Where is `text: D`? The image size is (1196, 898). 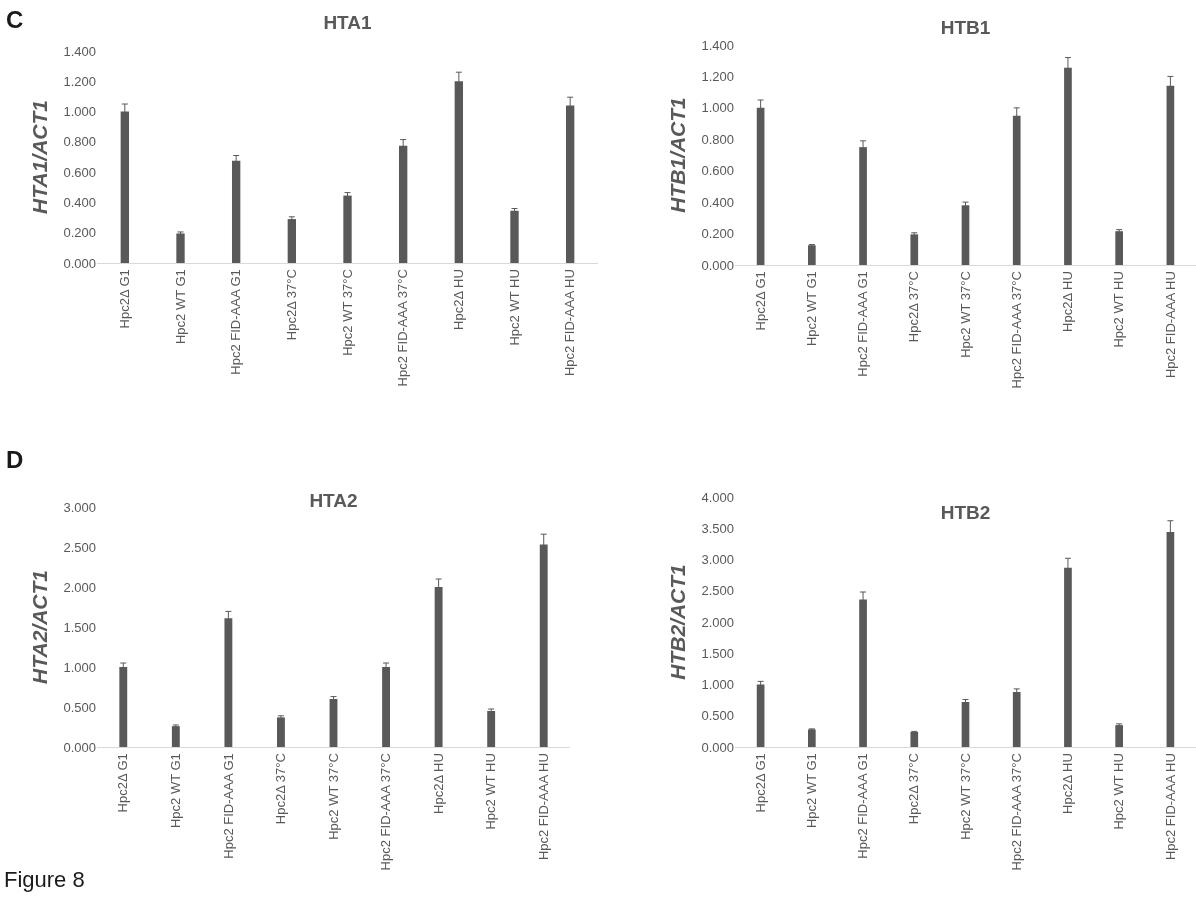
text: D is located at coordinates (15, 459).